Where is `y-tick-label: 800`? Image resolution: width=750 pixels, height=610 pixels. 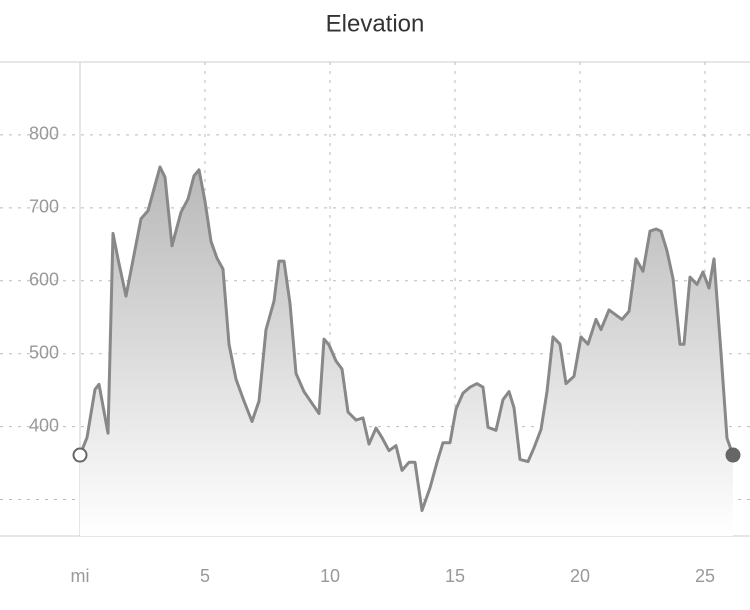
y-tick-label: 800 is located at coordinates (44, 134).